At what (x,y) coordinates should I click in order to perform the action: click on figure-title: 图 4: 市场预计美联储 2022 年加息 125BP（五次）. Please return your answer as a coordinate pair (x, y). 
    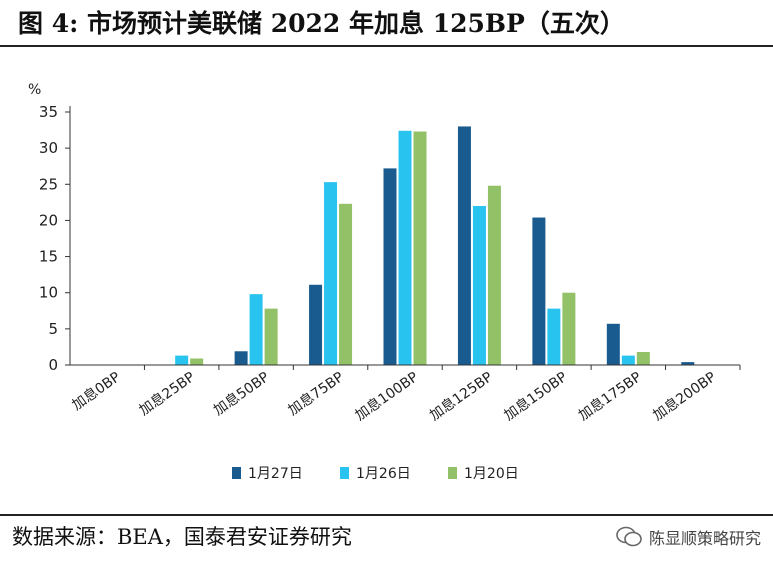
    Looking at the image, I should click on (321, 23).